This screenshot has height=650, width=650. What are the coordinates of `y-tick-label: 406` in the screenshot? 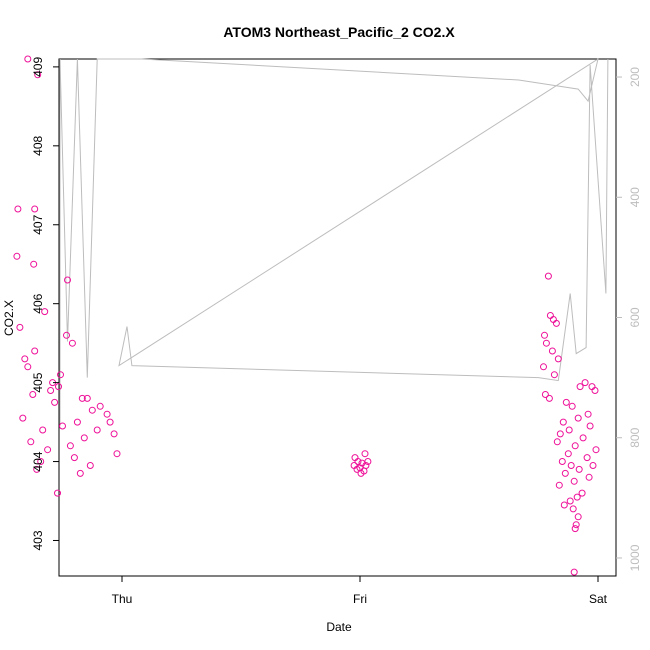 It's located at (38, 303).